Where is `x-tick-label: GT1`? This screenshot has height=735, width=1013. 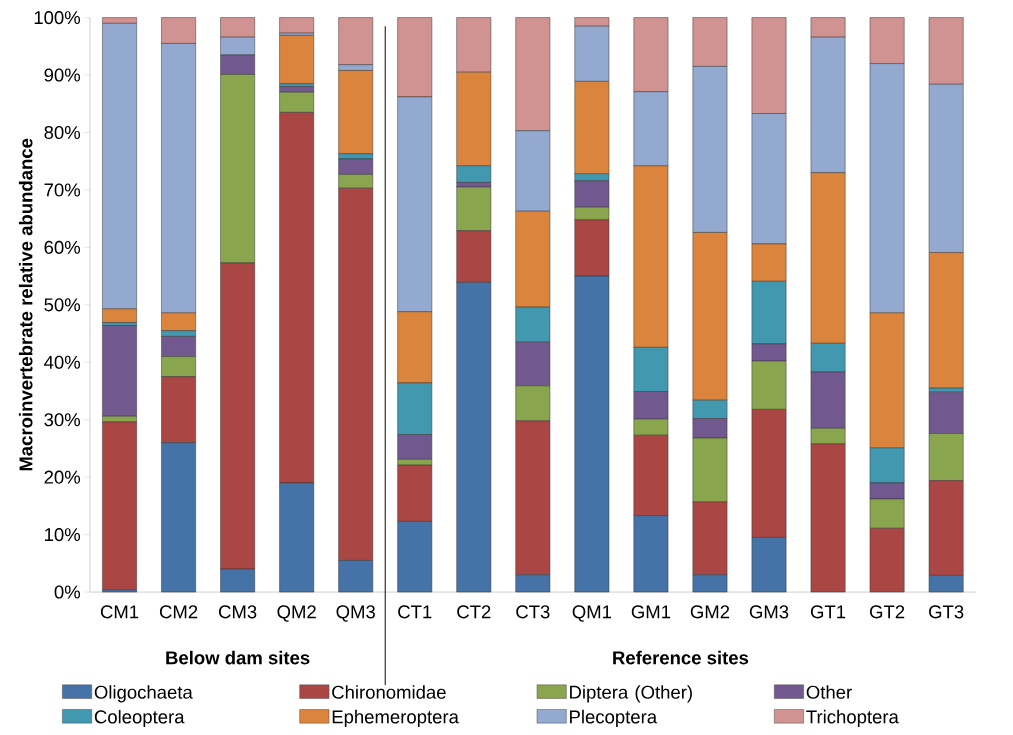
x-tick-label: GT1 is located at coordinates (828, 612).